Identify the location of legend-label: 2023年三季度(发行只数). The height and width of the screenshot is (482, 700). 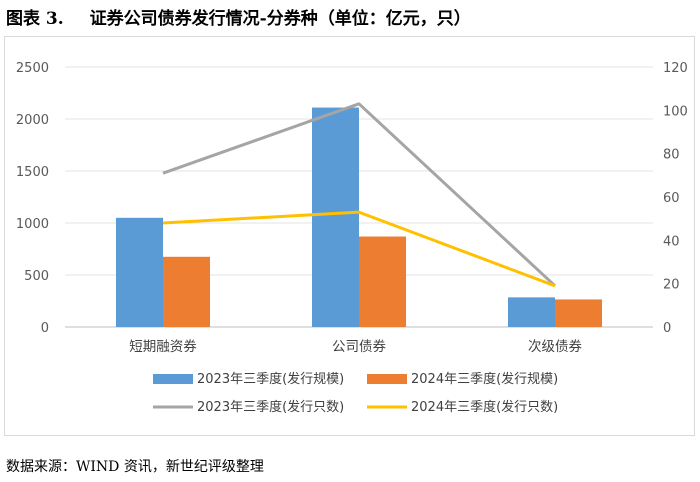
(270, 407).